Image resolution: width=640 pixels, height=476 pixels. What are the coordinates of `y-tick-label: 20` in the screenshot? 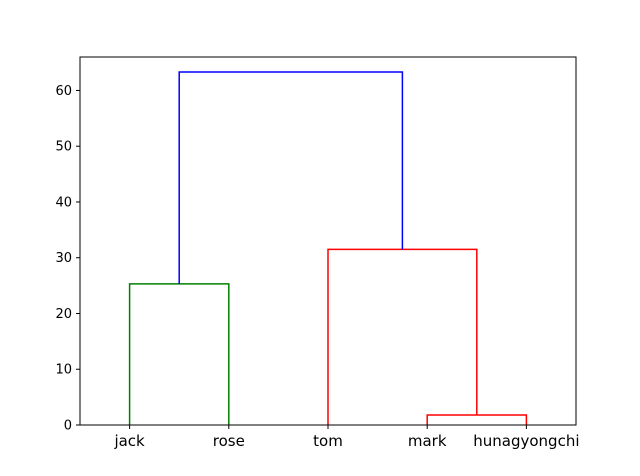 It's located at (63, 314).